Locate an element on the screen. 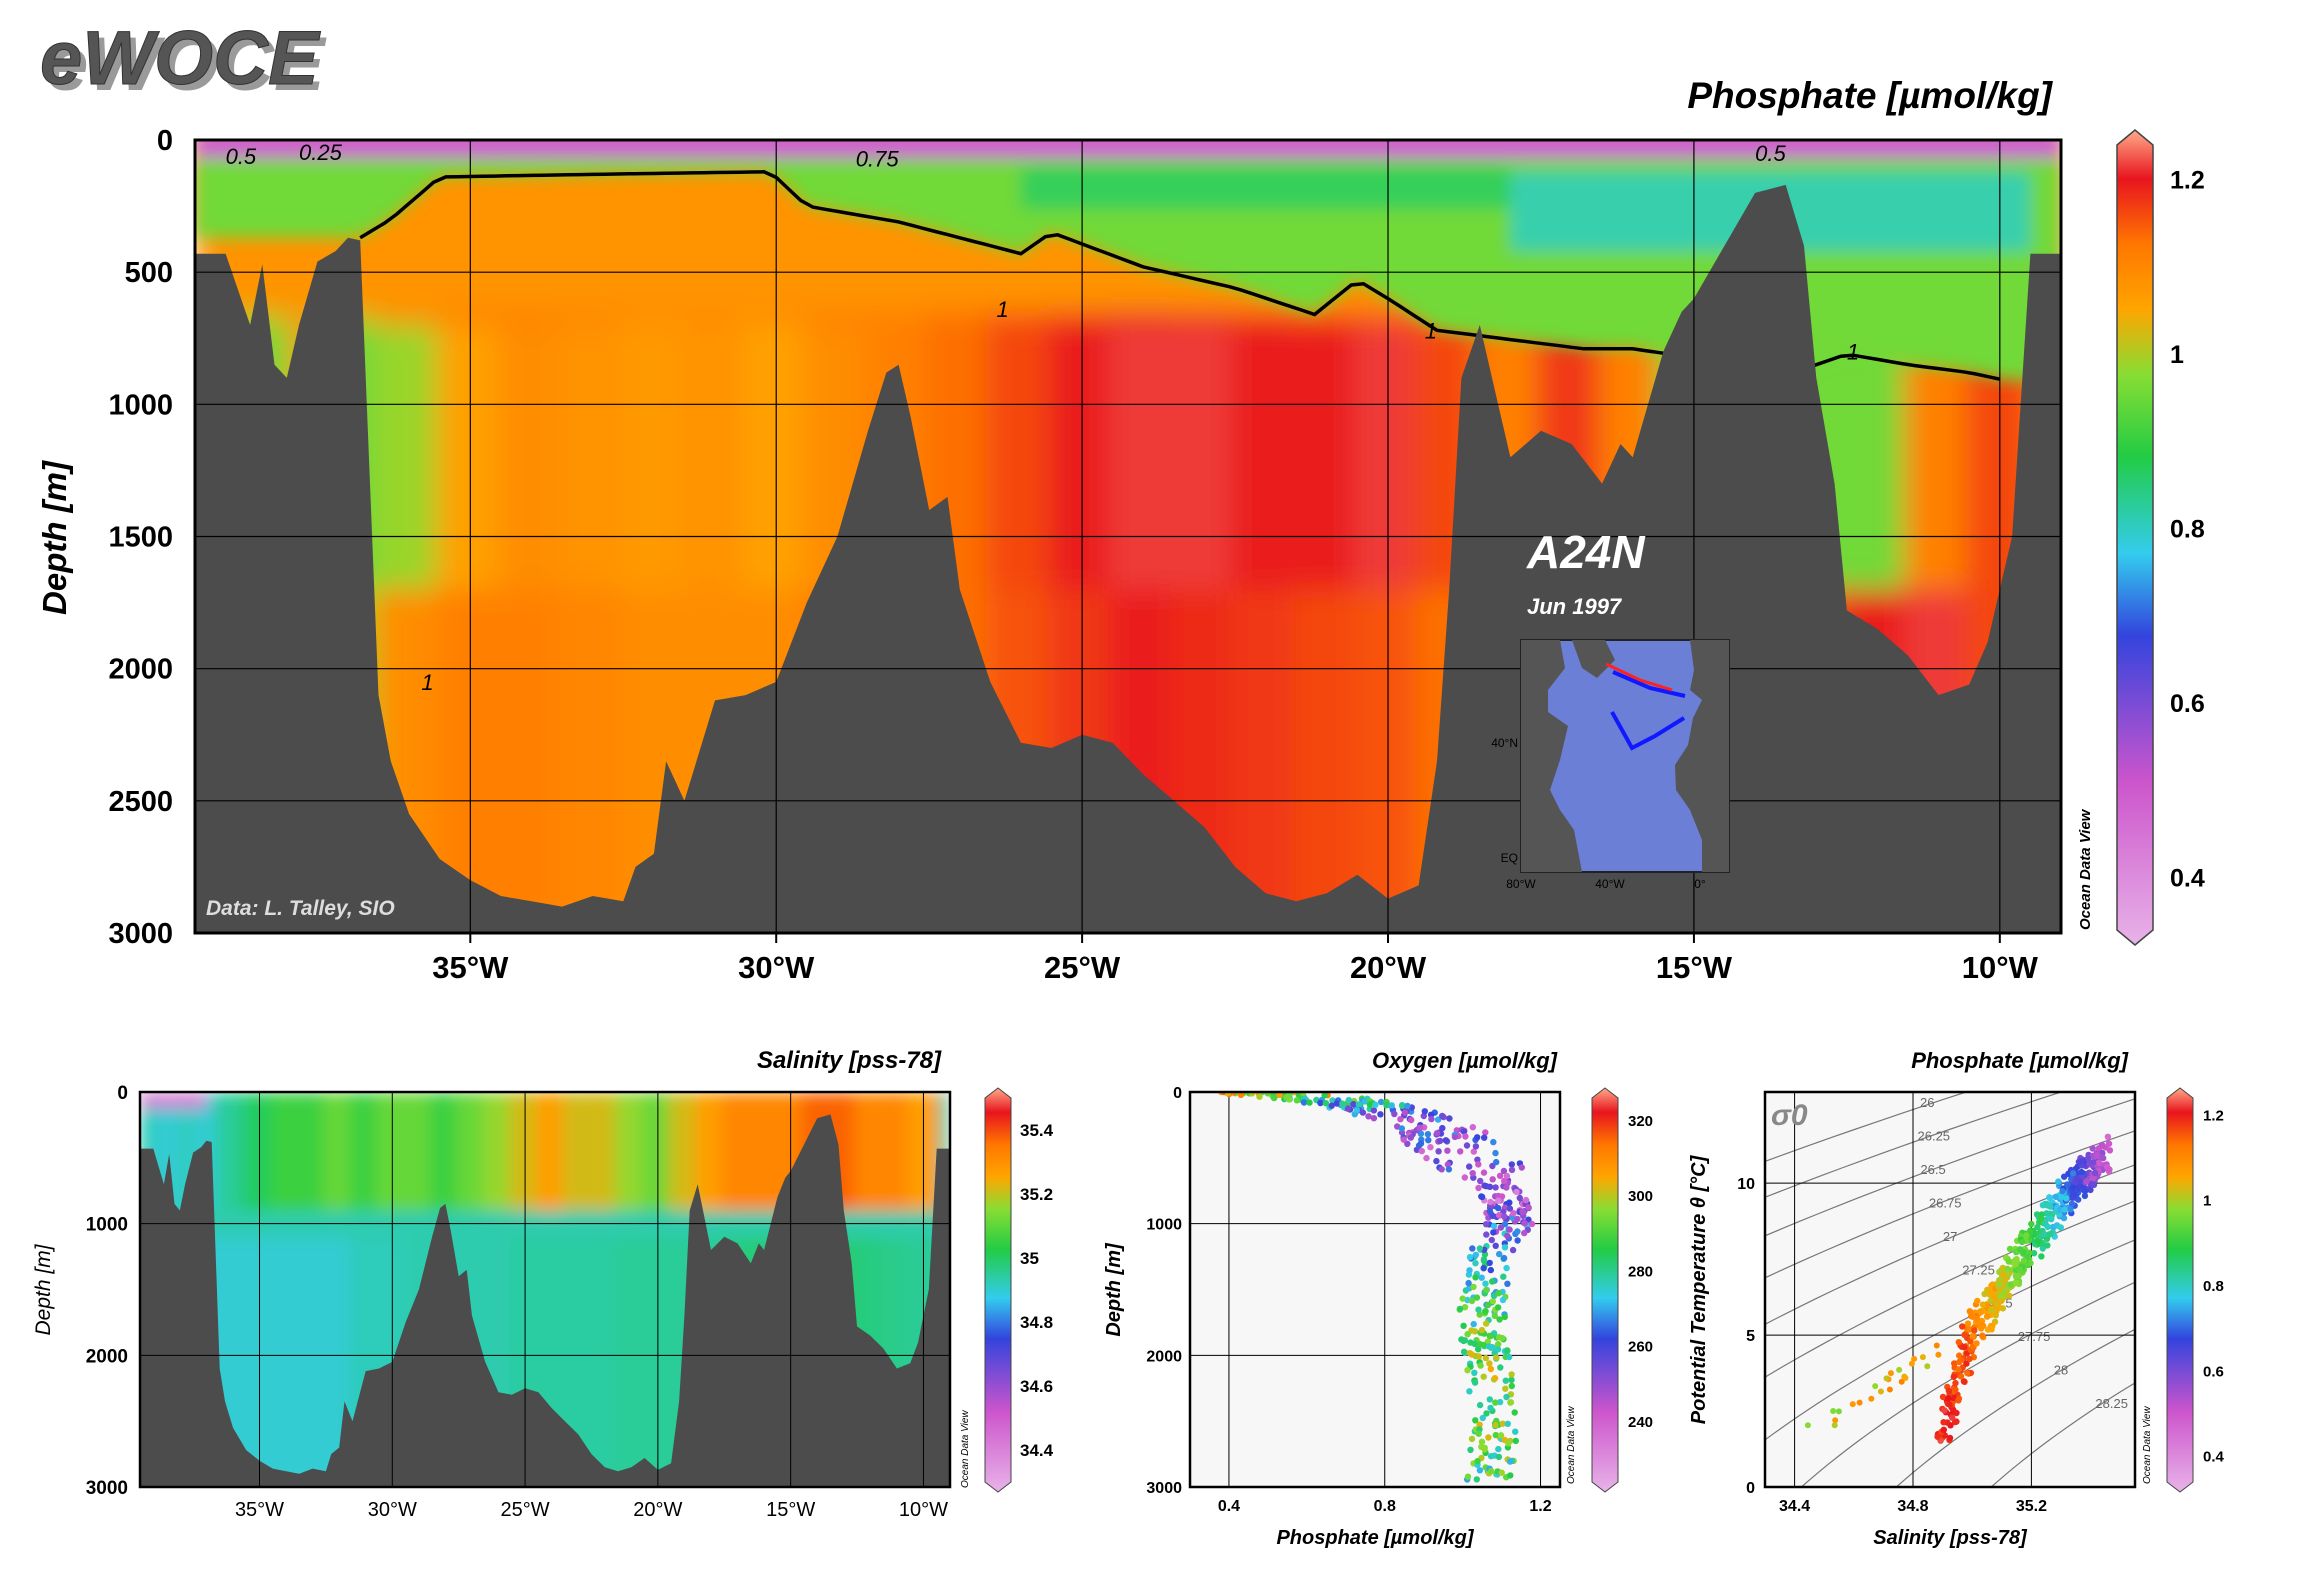  main-contour-label-3: 1 is located at coordinates (1002, 309).